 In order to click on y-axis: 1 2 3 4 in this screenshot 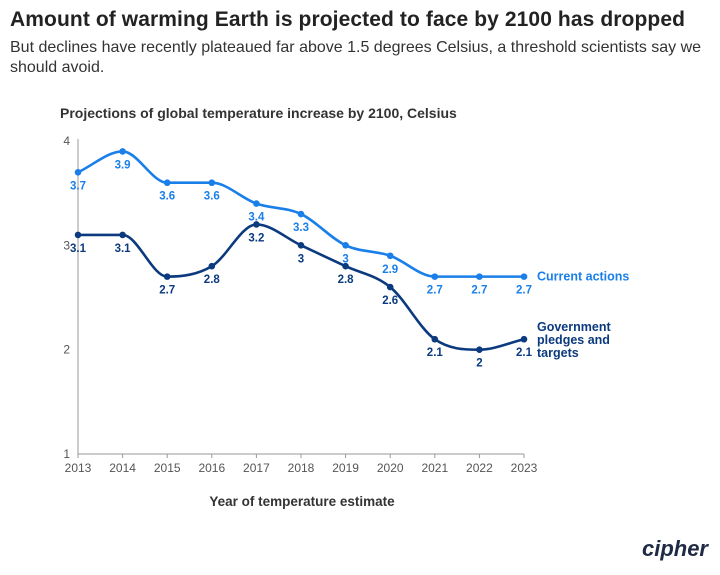, I will do `click(71, 297)`.